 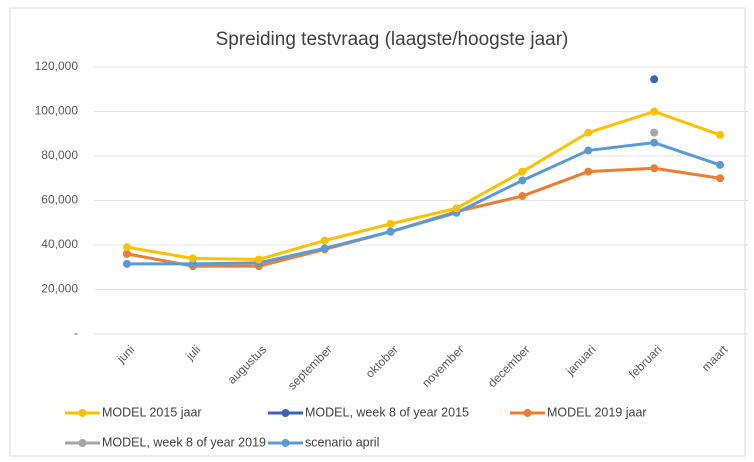 I want to click on y-tick-label: 40,000, so click(x=59, y=244).